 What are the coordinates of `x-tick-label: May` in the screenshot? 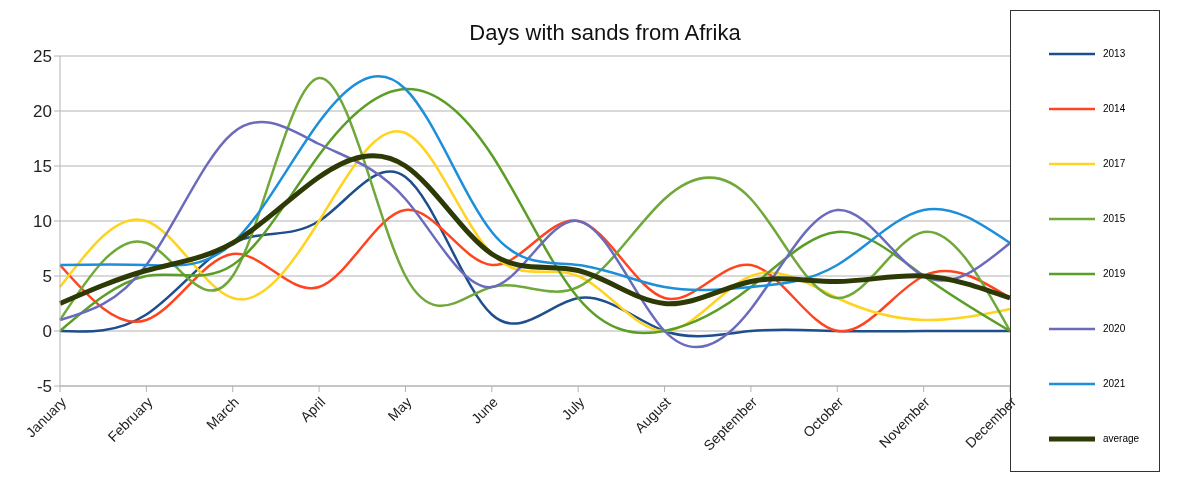 It's located at (399, 408).